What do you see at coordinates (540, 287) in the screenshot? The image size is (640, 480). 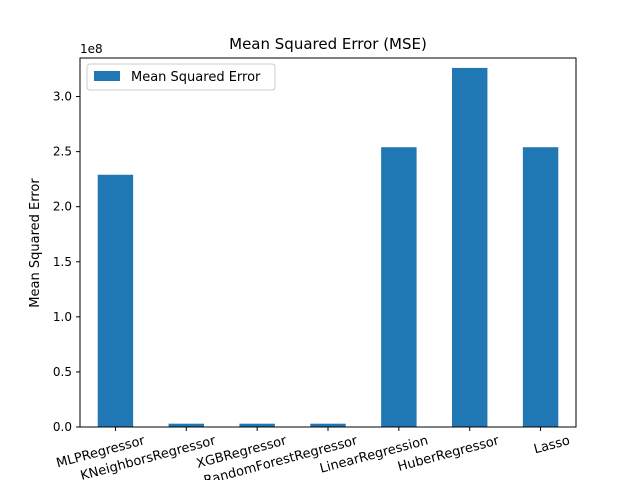 I see `bar-lasso` at bounding box center [540, 287].